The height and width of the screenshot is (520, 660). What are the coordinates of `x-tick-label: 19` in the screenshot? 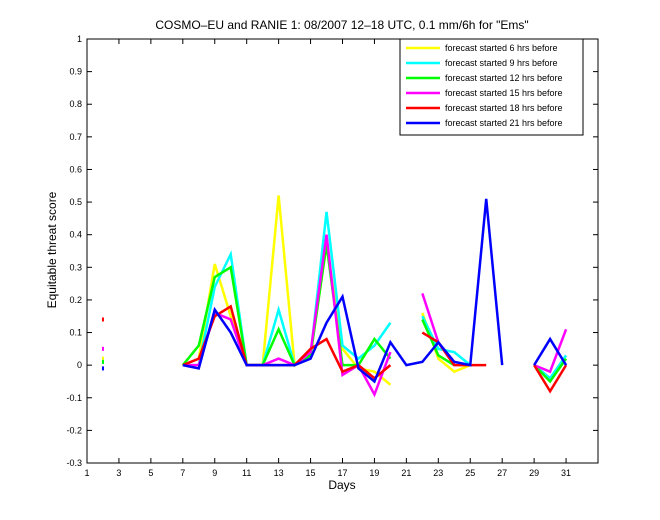 It's located at (374, 473).